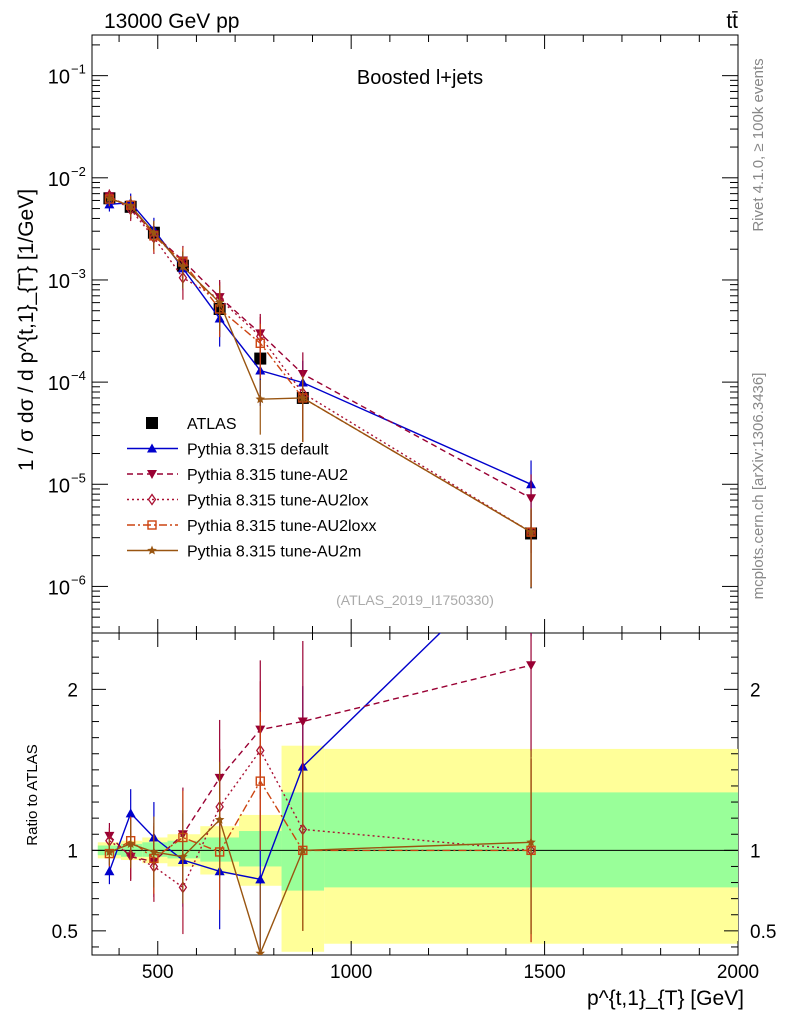 The image size is (786, 1024). I want to click on legend-item: Pythia 8.315 tune-AU2lox, so click(247, 501).